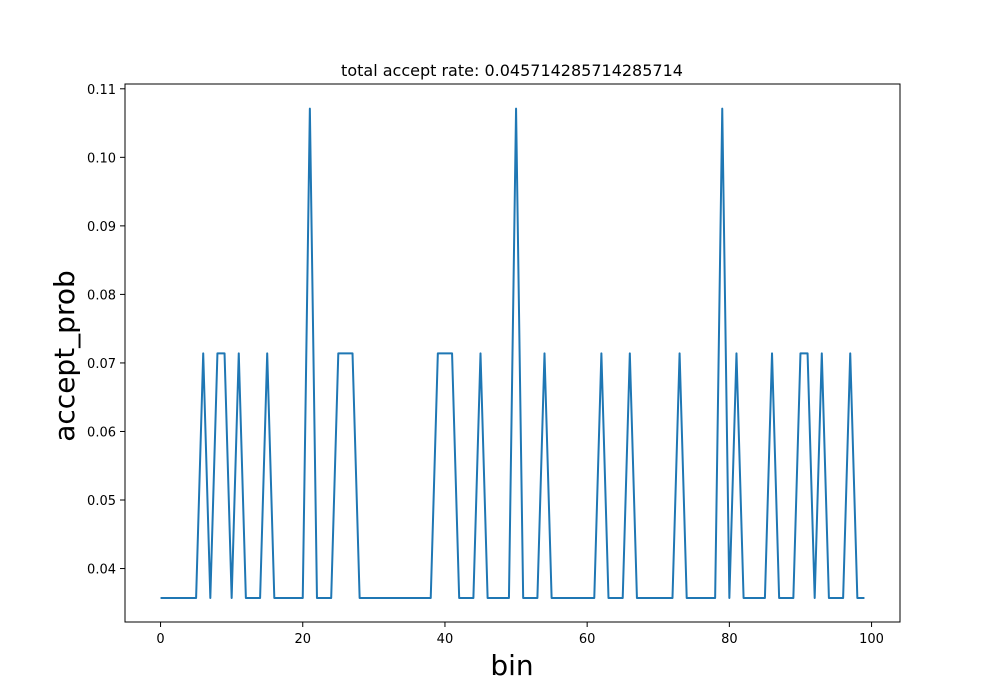  I want to click on x-tick-label: 40, so click(445, 639).